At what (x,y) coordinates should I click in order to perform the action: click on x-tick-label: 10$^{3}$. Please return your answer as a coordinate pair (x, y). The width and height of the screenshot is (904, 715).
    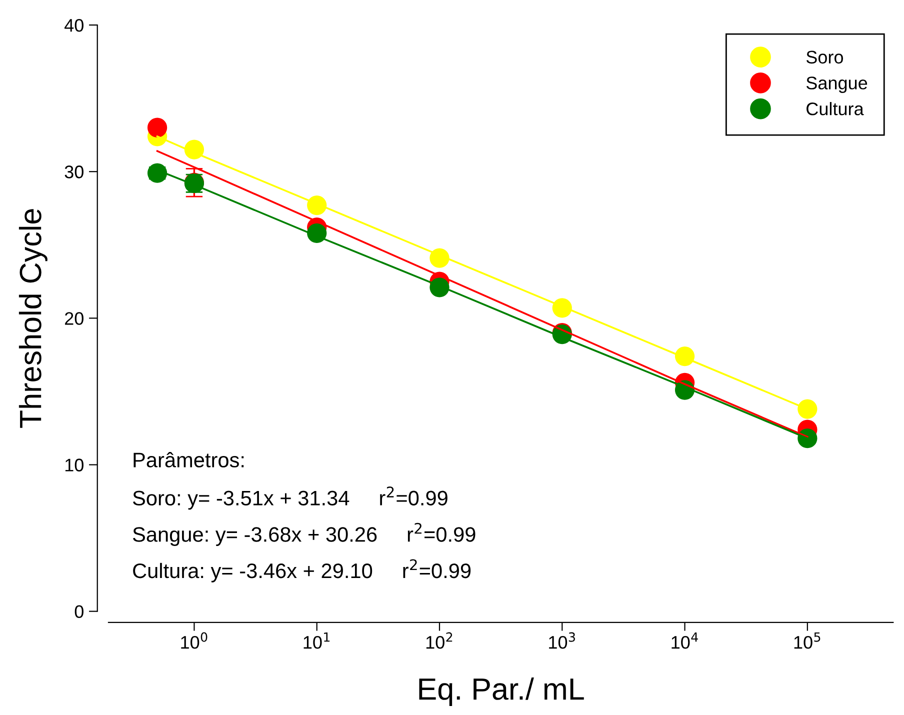
    Looking at the image, I should click on (562, 640).